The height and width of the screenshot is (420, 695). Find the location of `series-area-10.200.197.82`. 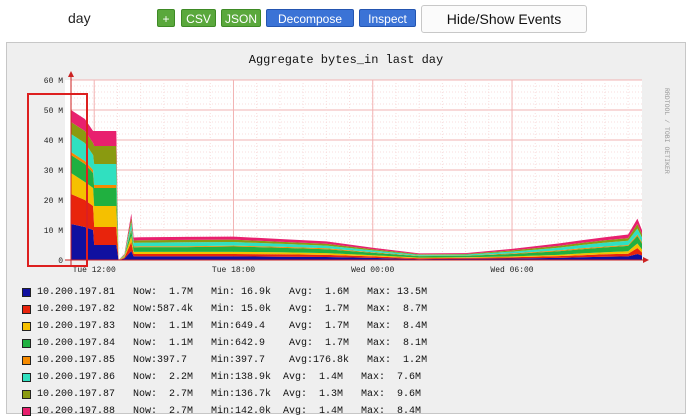

series-area-10.200.197.82 is located at coordinates (356, 227).